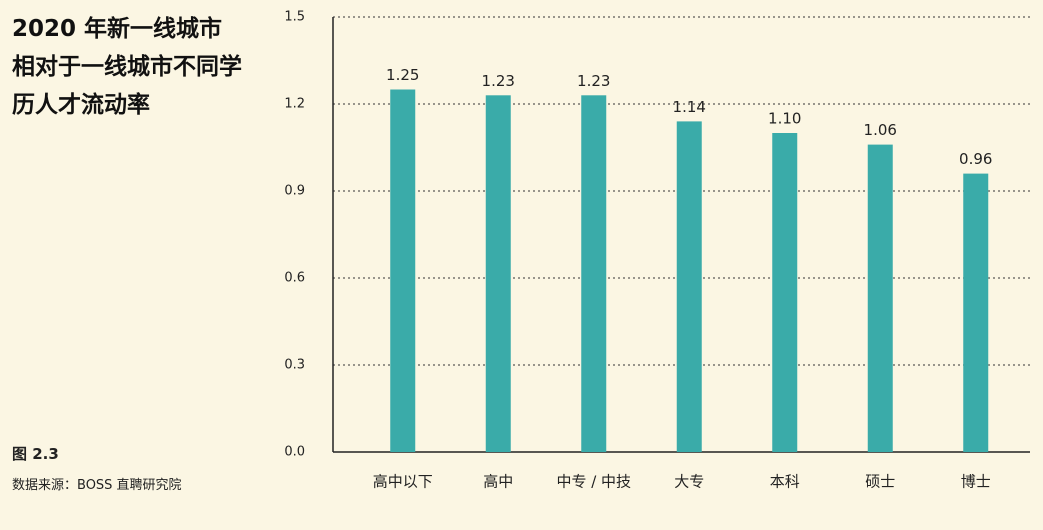 Image resolution: width=1043 pixels, height=530 pixels. Describe the element at coordinates (294, 365) in the screenshot. I see `y-tick-label: 0.3` at that location.